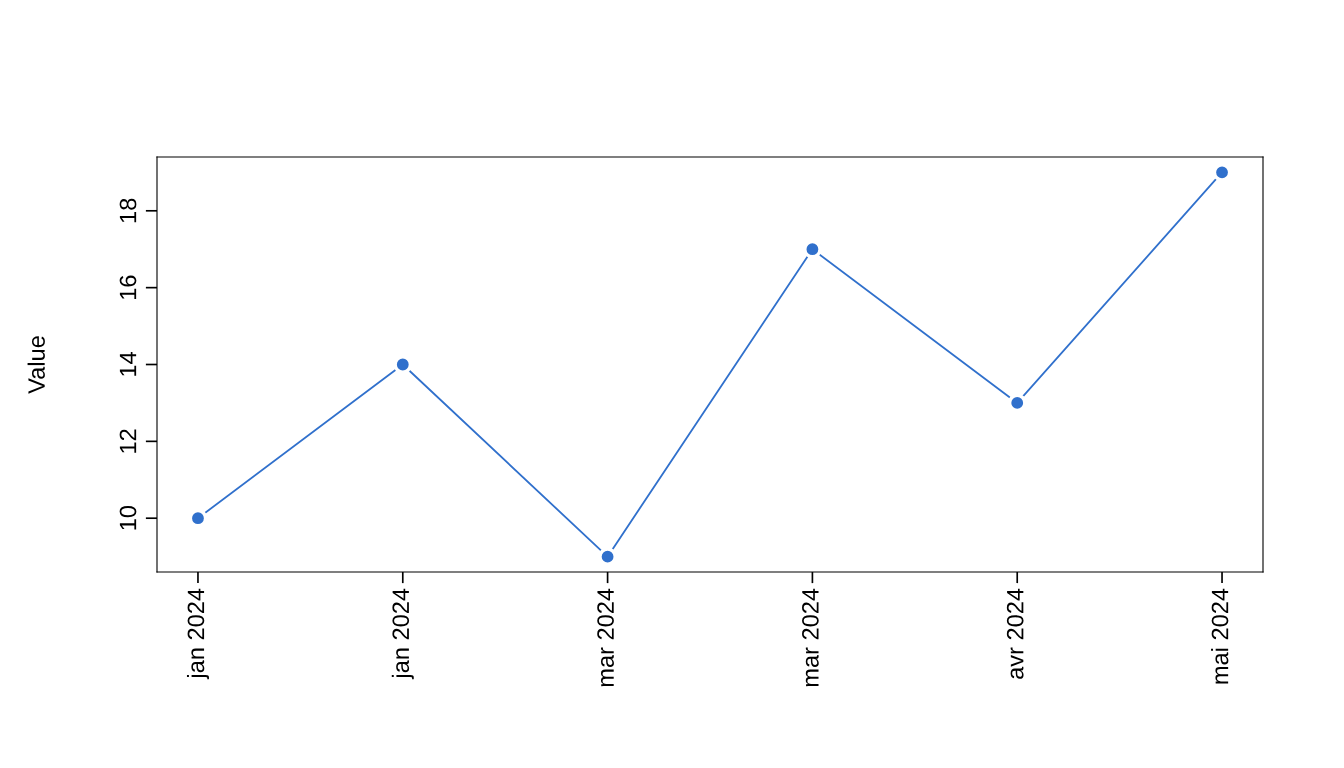  Describe the element at coordinates (128, 287) in the screenshot. I see `y-tick-label: 16` at that location.